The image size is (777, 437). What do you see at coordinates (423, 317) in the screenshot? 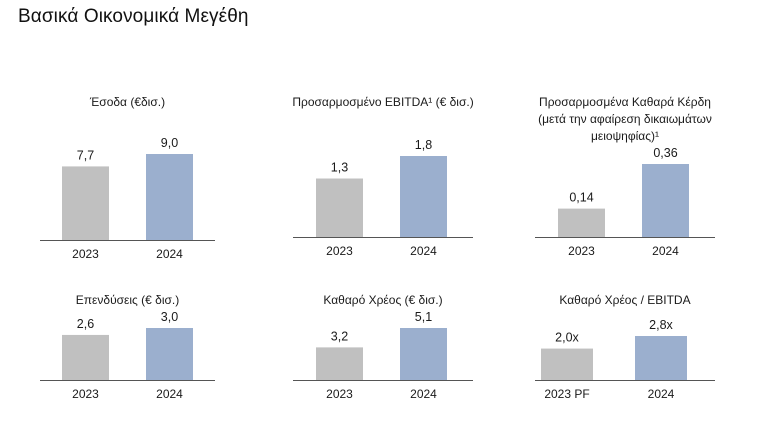
I see `data-label: 5,1` at bounding box center [423, 317].